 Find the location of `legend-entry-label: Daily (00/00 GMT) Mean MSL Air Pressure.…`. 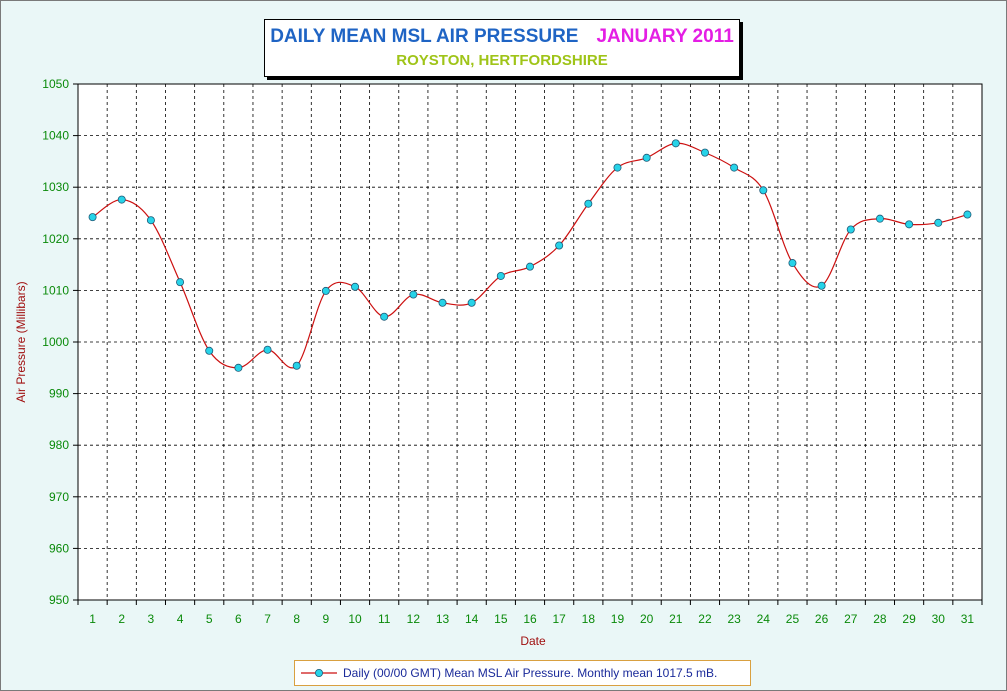

legend-entry-label: Daily (00/00 GMT) Mean MSL Air Pressure.… is located at coordinates (530, 673).